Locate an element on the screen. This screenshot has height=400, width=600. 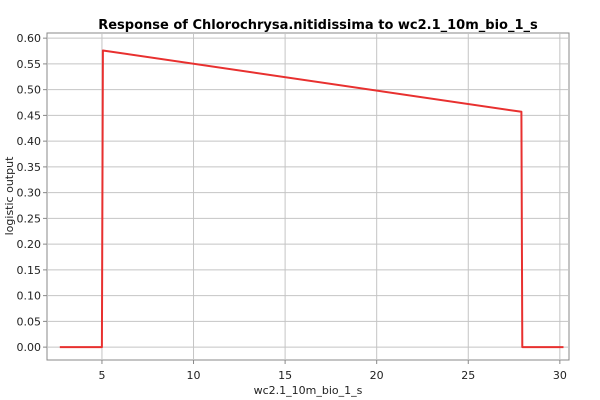
y-tick-label: 0.05 is located at coordinates (29, 321).